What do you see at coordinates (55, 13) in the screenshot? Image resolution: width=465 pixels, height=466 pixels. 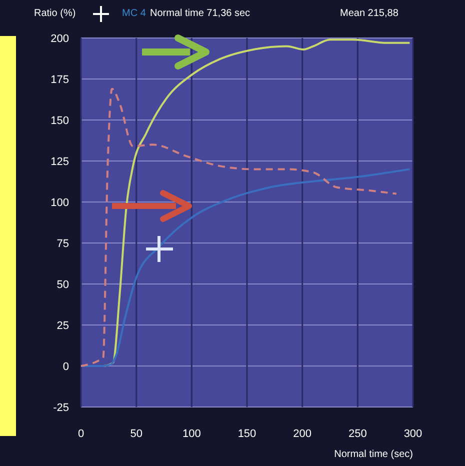 I see `y-axis-title: Ratio (%)` at bounding box center [55, 13].